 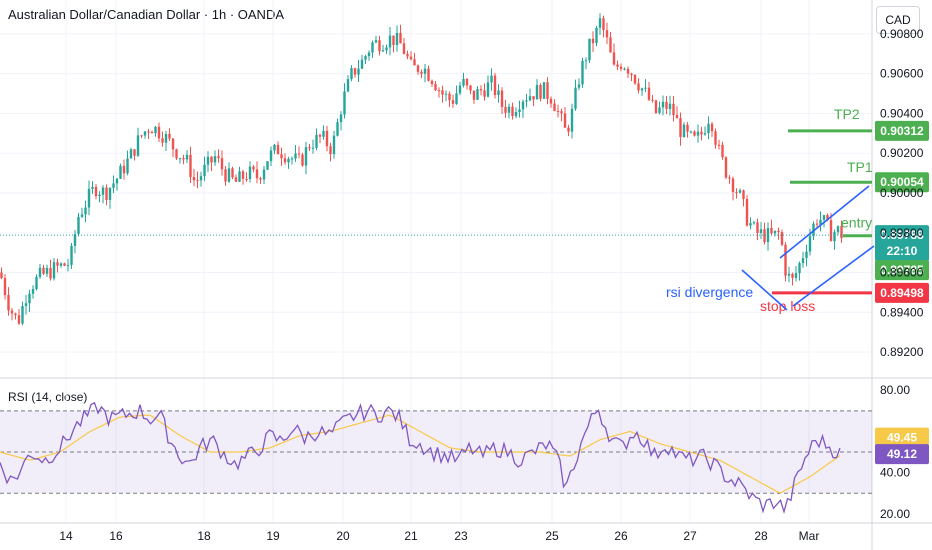 What do you see at coordinates (902, 438) in the screenshot?
I see `rsi-ma-tag: 49.45` at bounding box center [902, 438].